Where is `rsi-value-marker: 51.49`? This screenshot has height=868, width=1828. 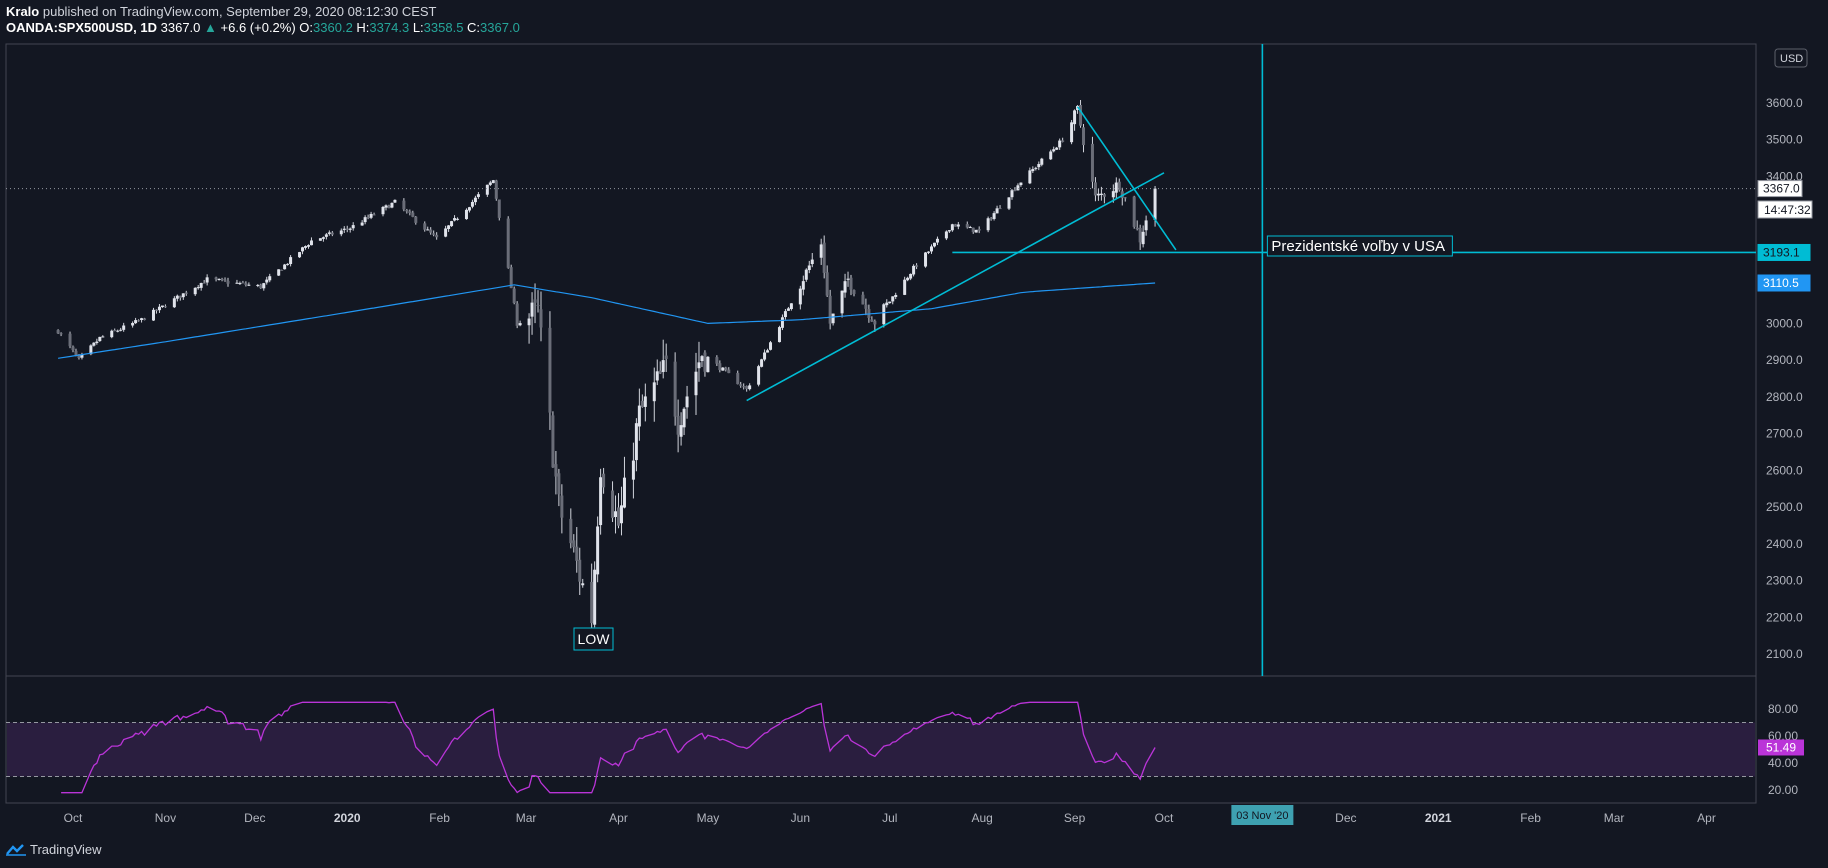 rsi-value-marker: 51.49 is located at coordinates (1781, 747).